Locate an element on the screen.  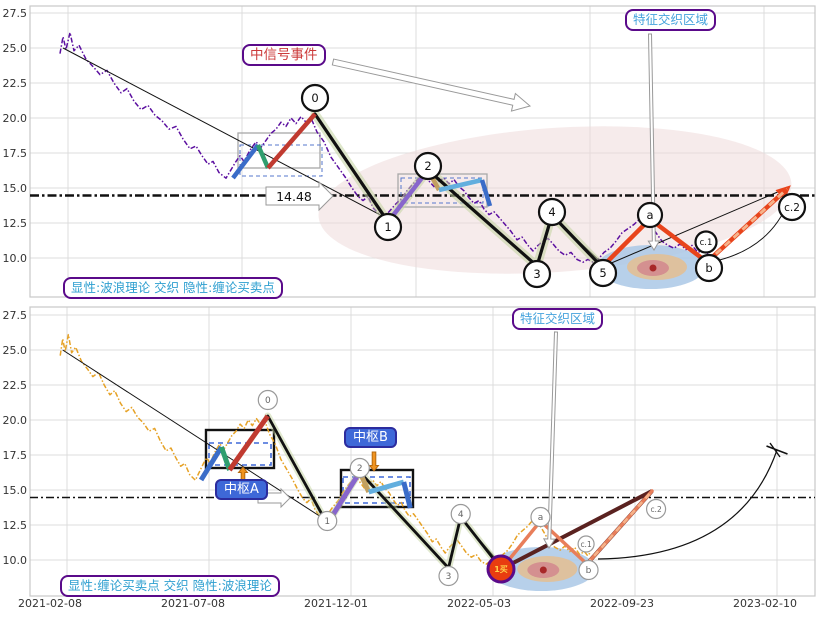
wave-marker-label-top-2: 2 is located at coordinates (427, 166).